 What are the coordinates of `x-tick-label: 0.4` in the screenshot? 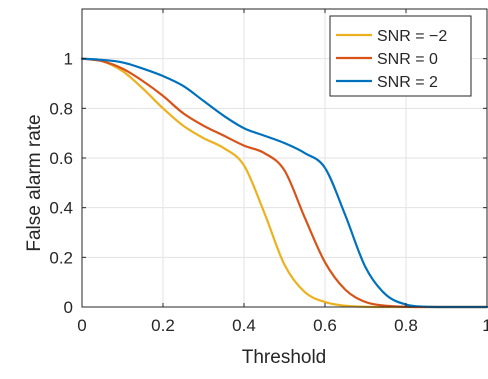 It's located at (244, 325).